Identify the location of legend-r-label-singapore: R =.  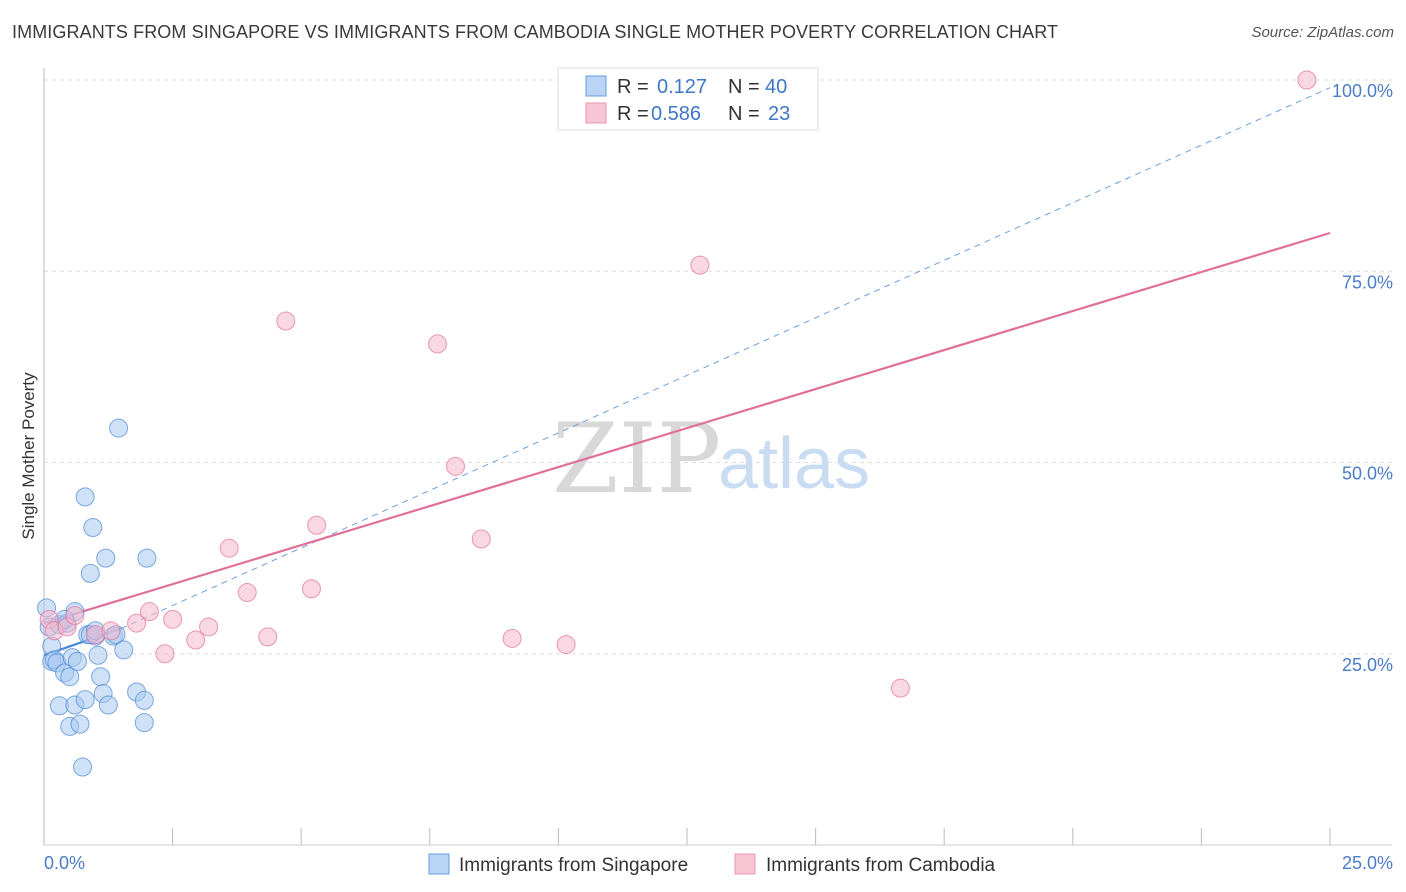
(633, 87).